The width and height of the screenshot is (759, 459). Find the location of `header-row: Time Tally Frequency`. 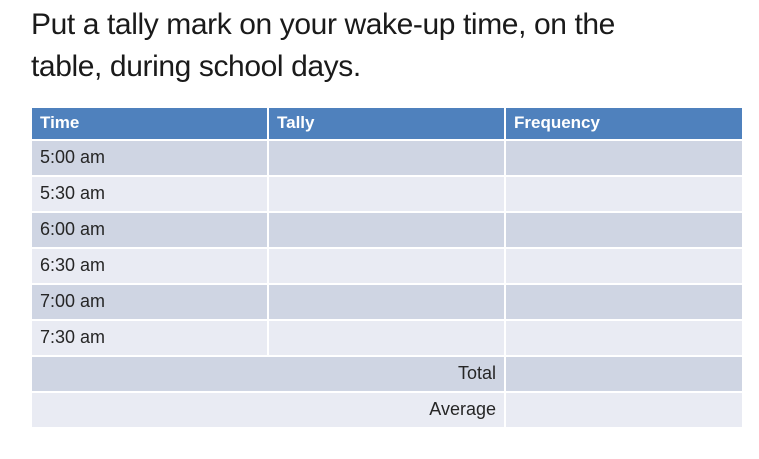

header-row: Time Tally Frequency is located at coordinates (387, 123).